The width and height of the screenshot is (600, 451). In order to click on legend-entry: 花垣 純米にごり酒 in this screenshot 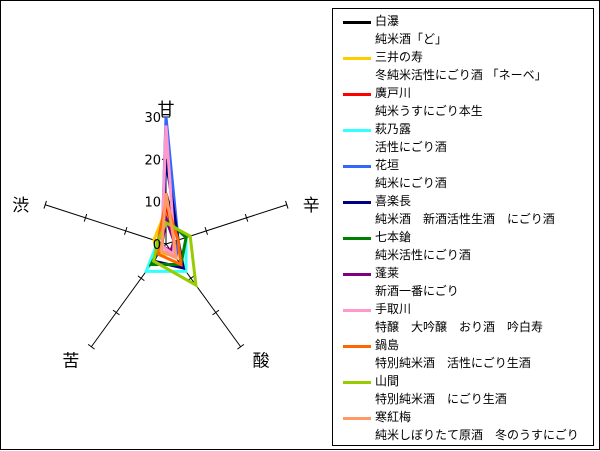, I will do `click(463, 174)`.